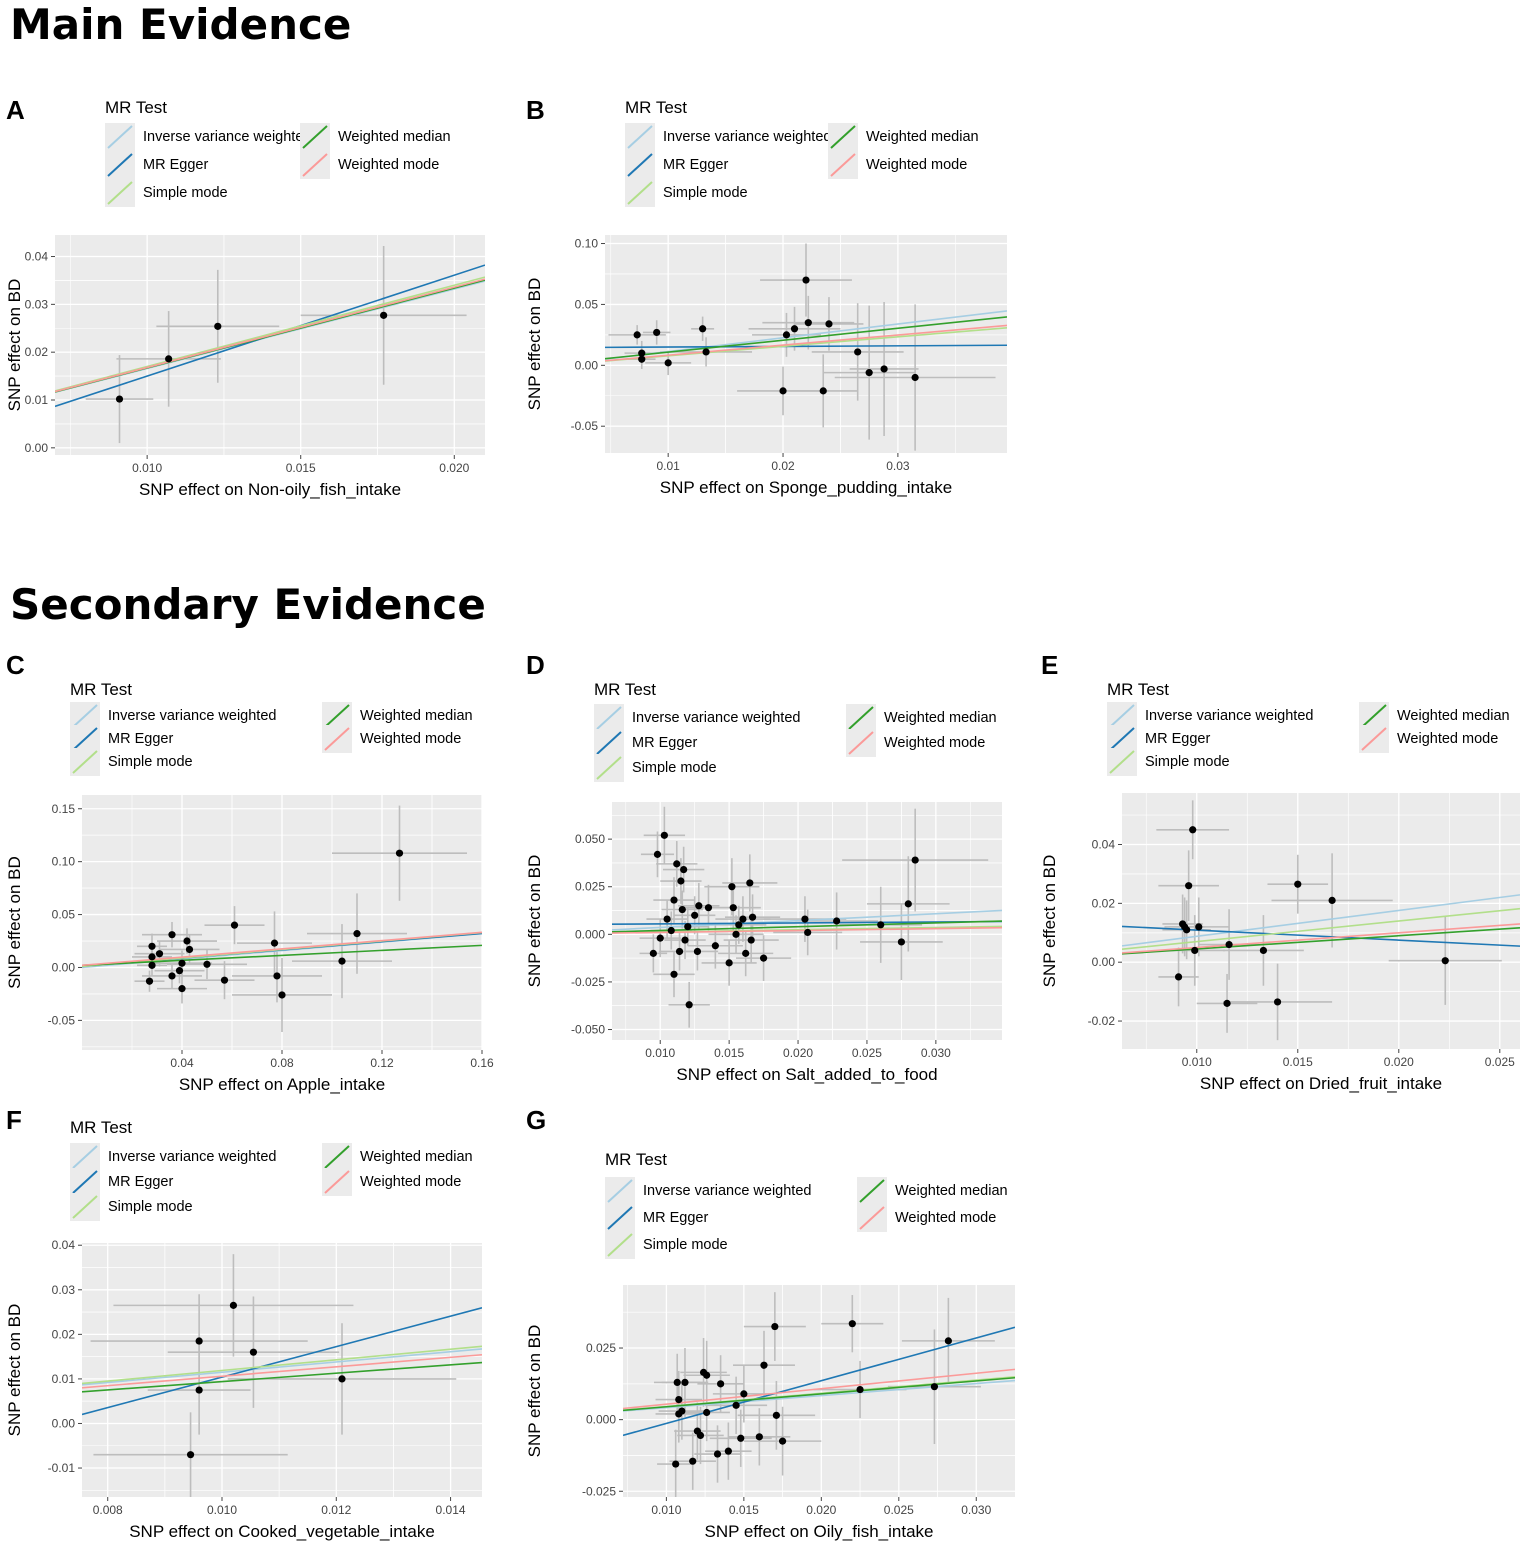 This screenshot has height=1556, width=1536. I want to click on y-tick-label: 0.15, so click(64, 809).